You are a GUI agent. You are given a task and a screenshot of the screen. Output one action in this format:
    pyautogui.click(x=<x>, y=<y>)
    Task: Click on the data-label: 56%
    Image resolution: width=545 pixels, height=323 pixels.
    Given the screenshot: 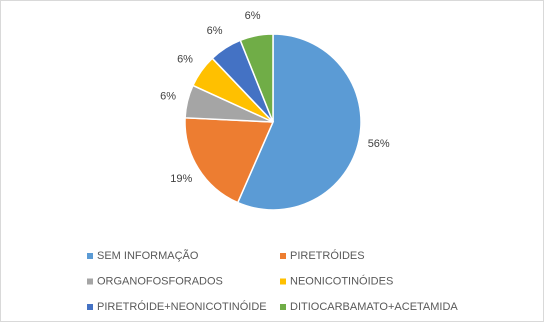 What is the action you would take?
    pyautogui.click(x=379, y=144)
    